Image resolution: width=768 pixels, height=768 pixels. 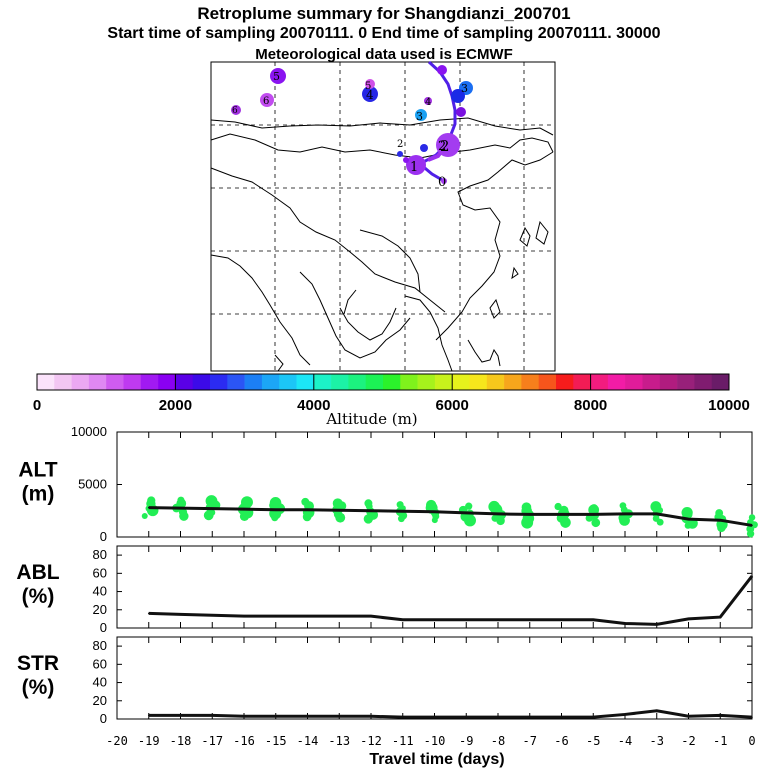 What do you see at coordinates (181, 741) in the screenshot?
I see `x-tick-label: -18` at bounding box center [181, 741].